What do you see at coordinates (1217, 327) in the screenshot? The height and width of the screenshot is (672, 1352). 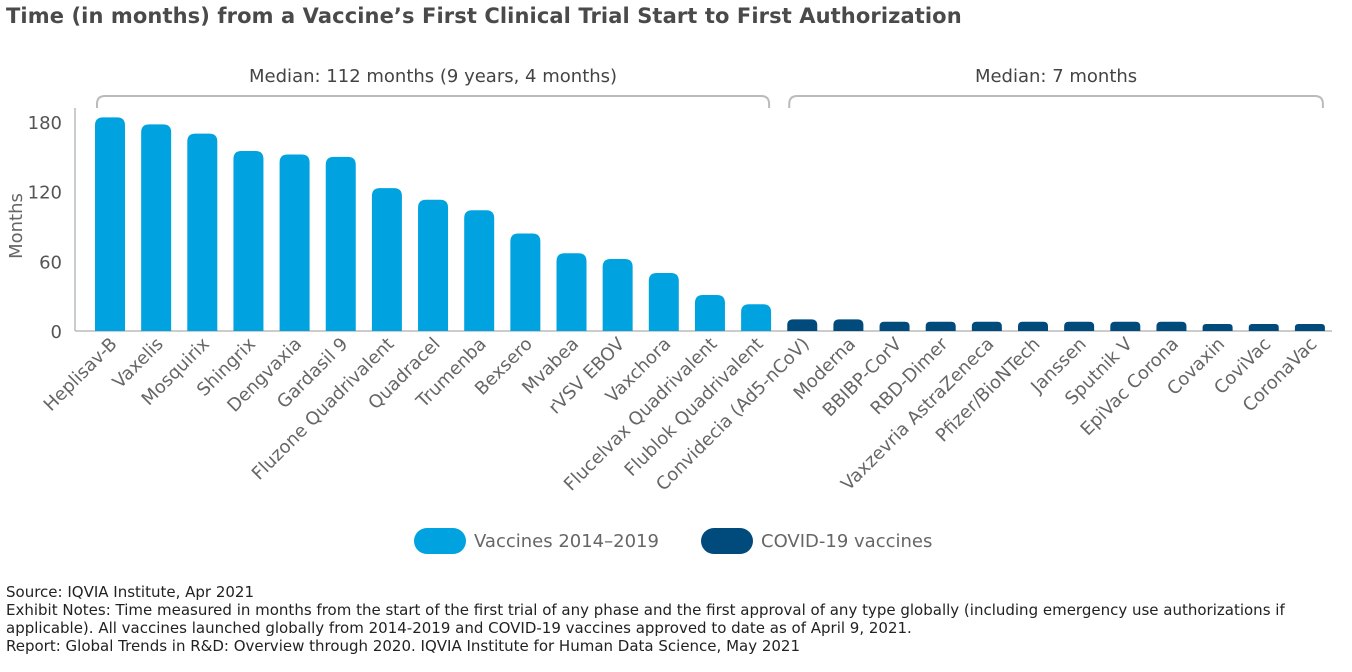 I see `bar-covaxin` at bounding box center [1217, 327].